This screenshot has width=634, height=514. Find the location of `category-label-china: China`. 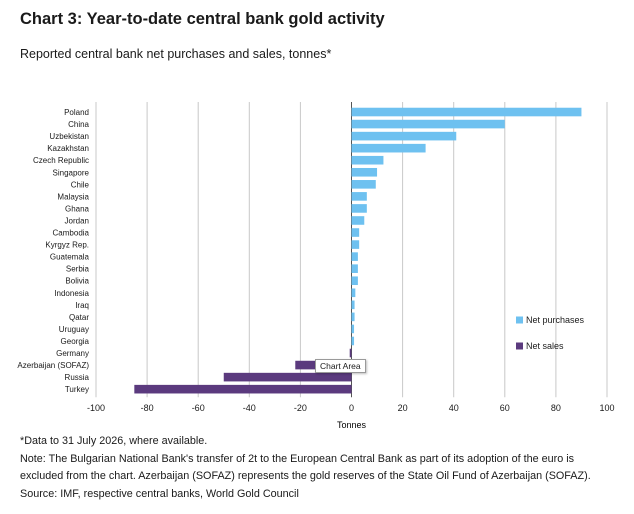

category-label-china: China is located at coordinates (78, 124).